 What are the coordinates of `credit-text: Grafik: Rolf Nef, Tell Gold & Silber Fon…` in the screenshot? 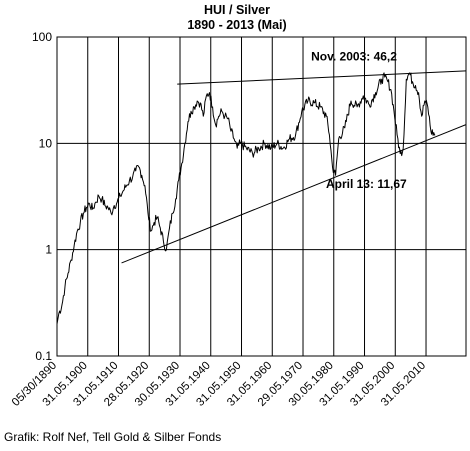 It's located at (113, 437).